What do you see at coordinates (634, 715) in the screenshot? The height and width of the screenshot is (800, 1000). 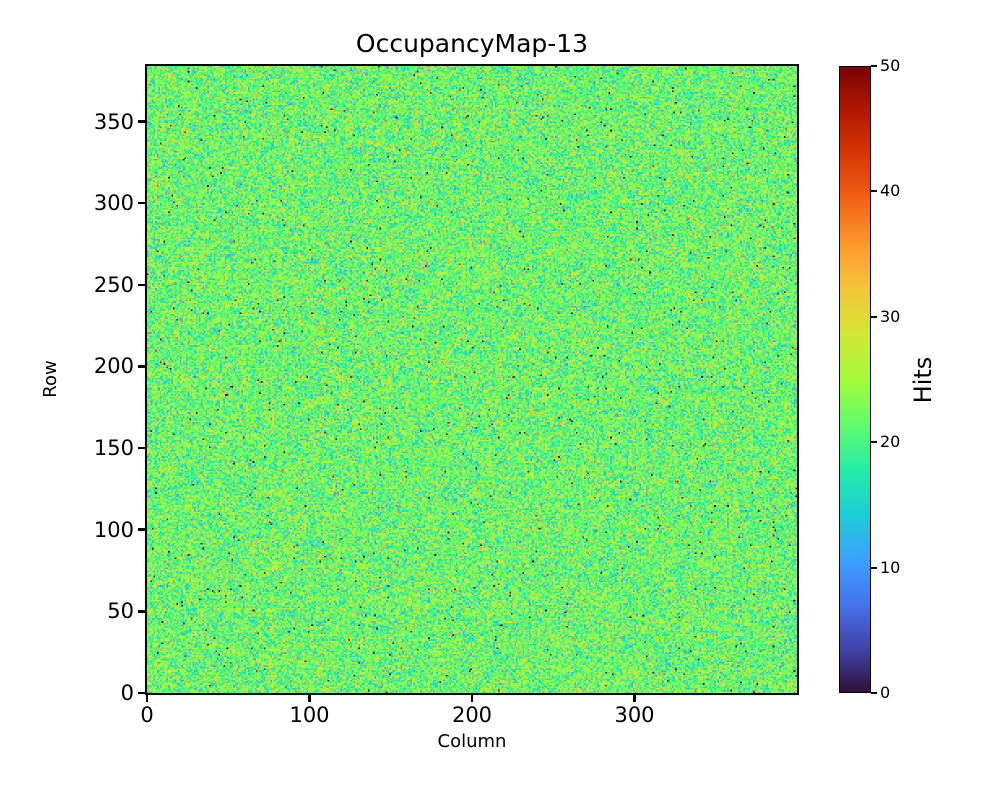 I see `x-tick-label: 300` at bounding box center [634, 715].